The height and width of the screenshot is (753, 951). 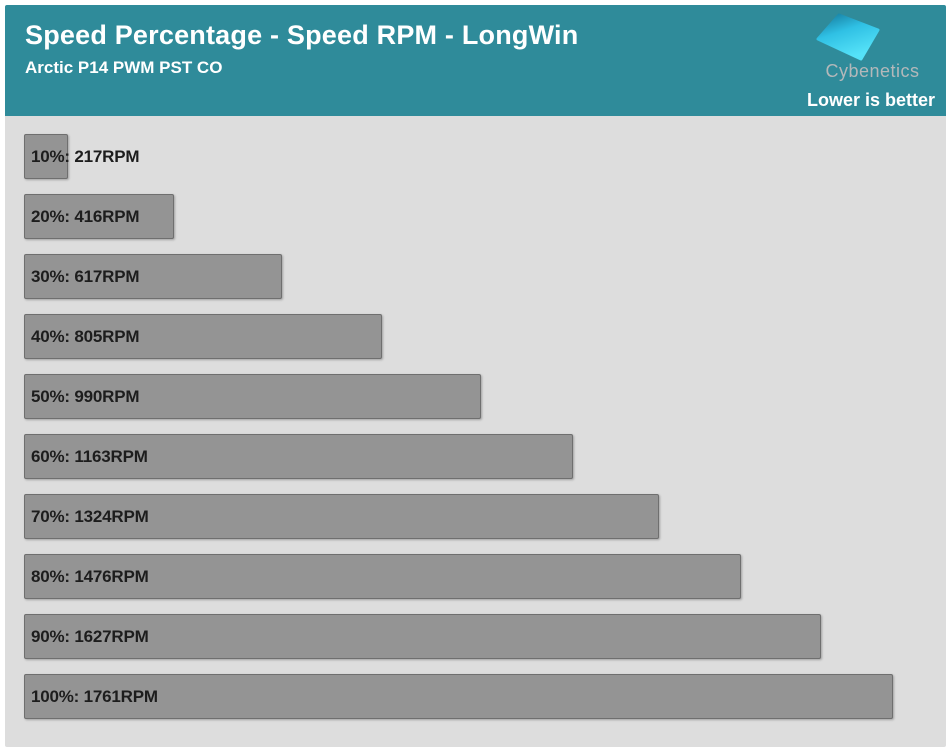 I want to click on bar-row: 10%: 217RPM, so click(x=485, y=156).